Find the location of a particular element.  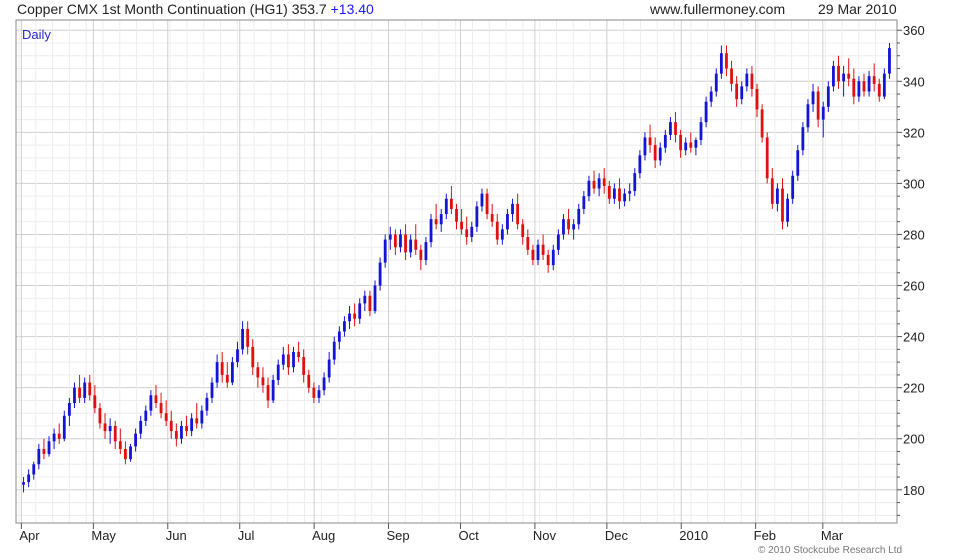

y-tick-label: 340 is located at coordinates (914, 81).